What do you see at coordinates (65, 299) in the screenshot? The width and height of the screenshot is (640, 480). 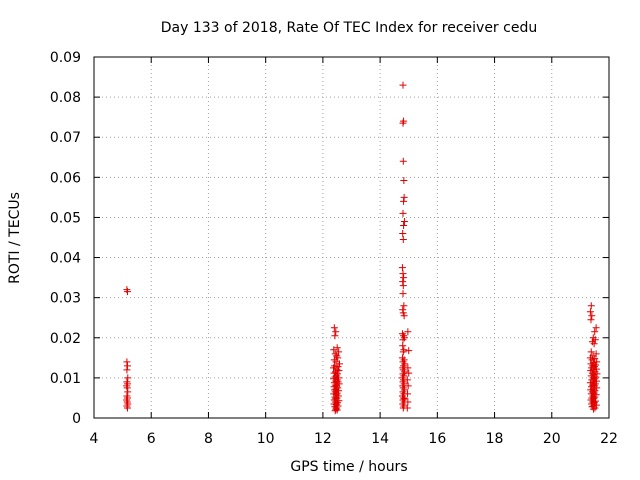 I see `y-tick-label: 0.03` at bounding box center [65, 299].